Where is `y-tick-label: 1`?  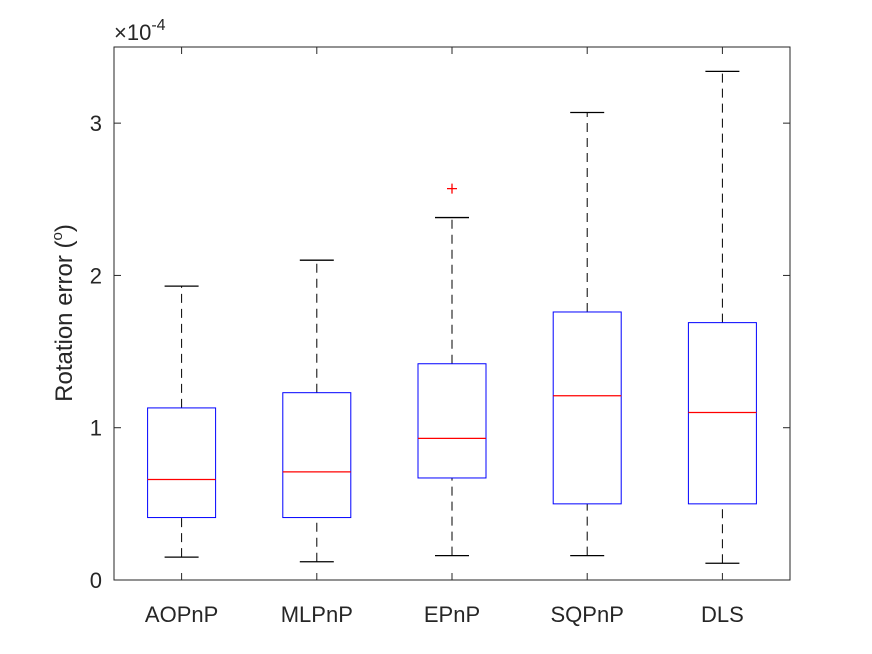 y-tick-label: 1 is located at coordinates (96, 428).